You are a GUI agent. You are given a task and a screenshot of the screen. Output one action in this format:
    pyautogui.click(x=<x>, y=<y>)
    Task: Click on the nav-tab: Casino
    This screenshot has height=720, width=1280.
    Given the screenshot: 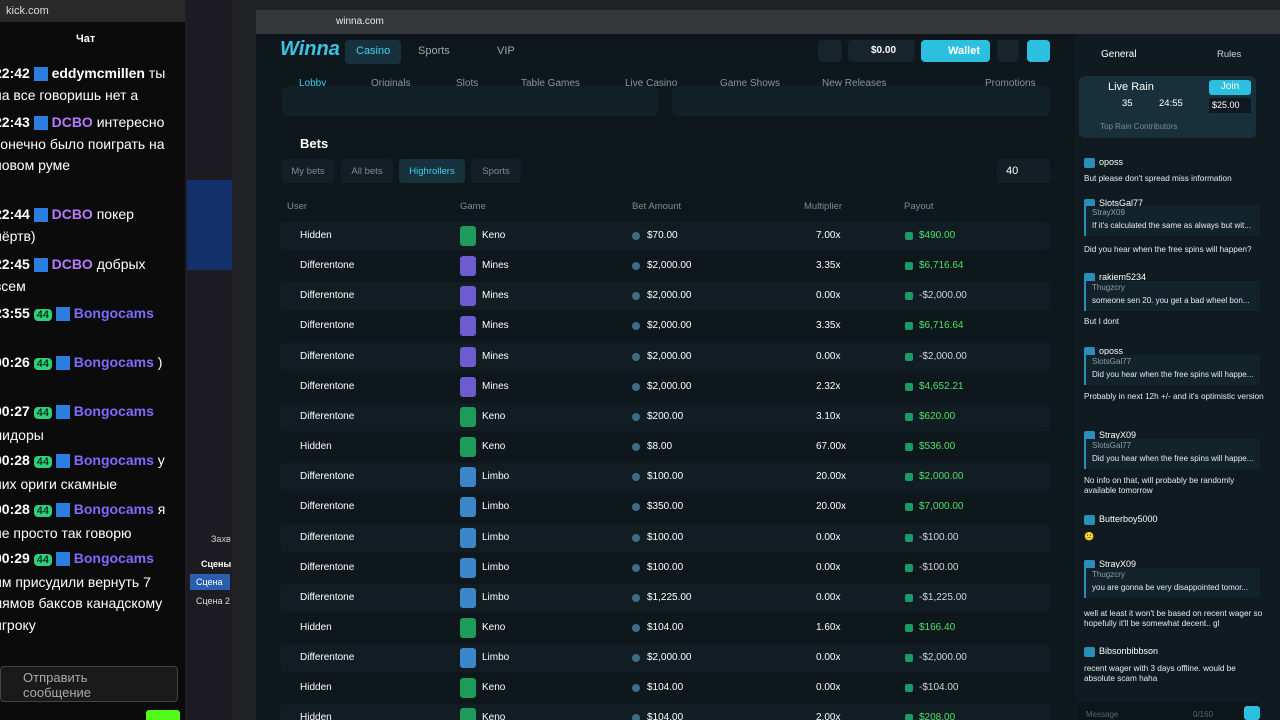 What is the action you would take?
    pyautogui.click(x=373, y=52)
    